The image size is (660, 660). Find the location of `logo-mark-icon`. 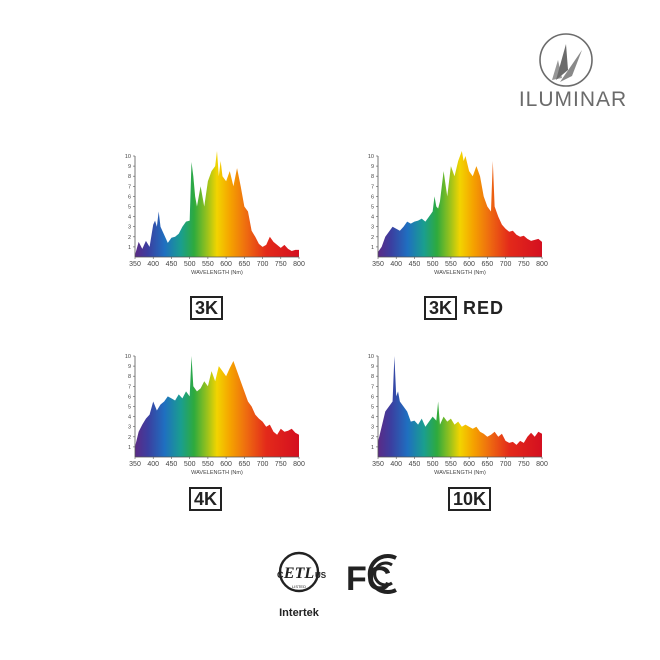

logo-mark-icon is located at coordinates (566, 60).